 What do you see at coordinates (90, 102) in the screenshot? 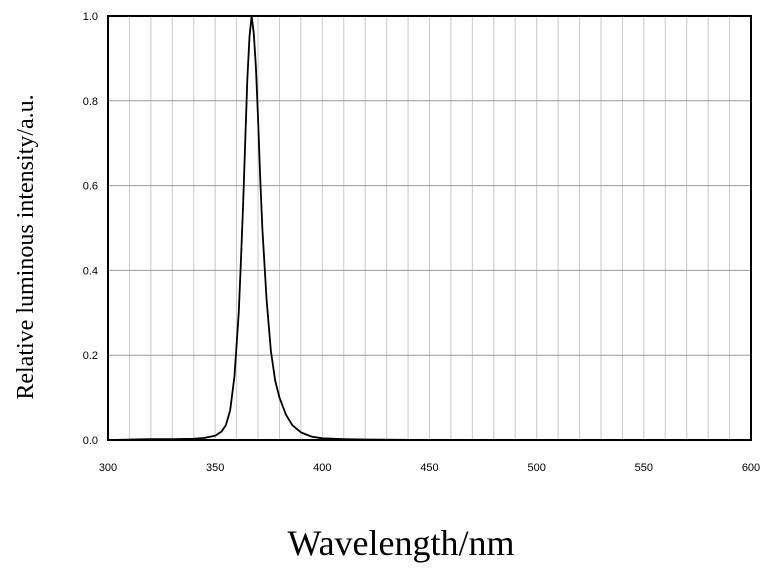
I see `y-tick-label: 0.8` at bounding box center [90, 102].